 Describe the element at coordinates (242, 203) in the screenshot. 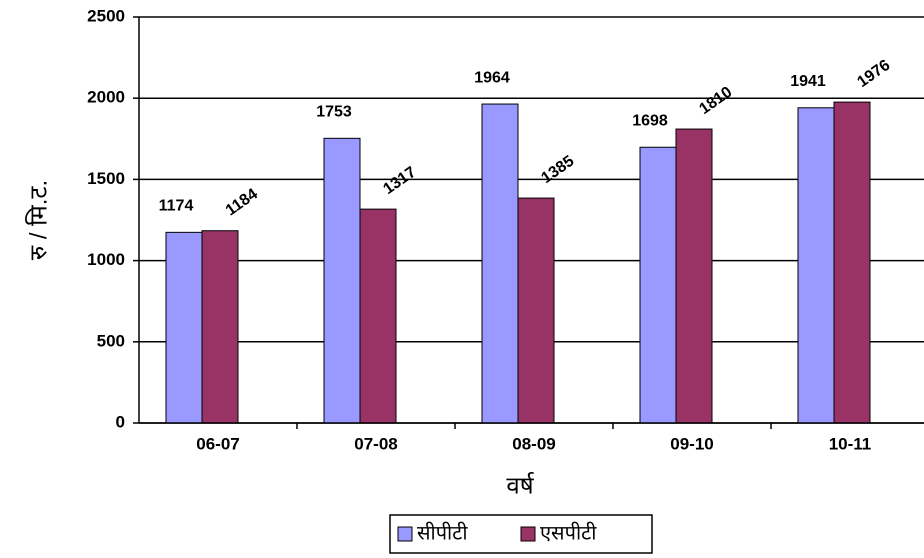

I see `value-label: 1184` at that location.